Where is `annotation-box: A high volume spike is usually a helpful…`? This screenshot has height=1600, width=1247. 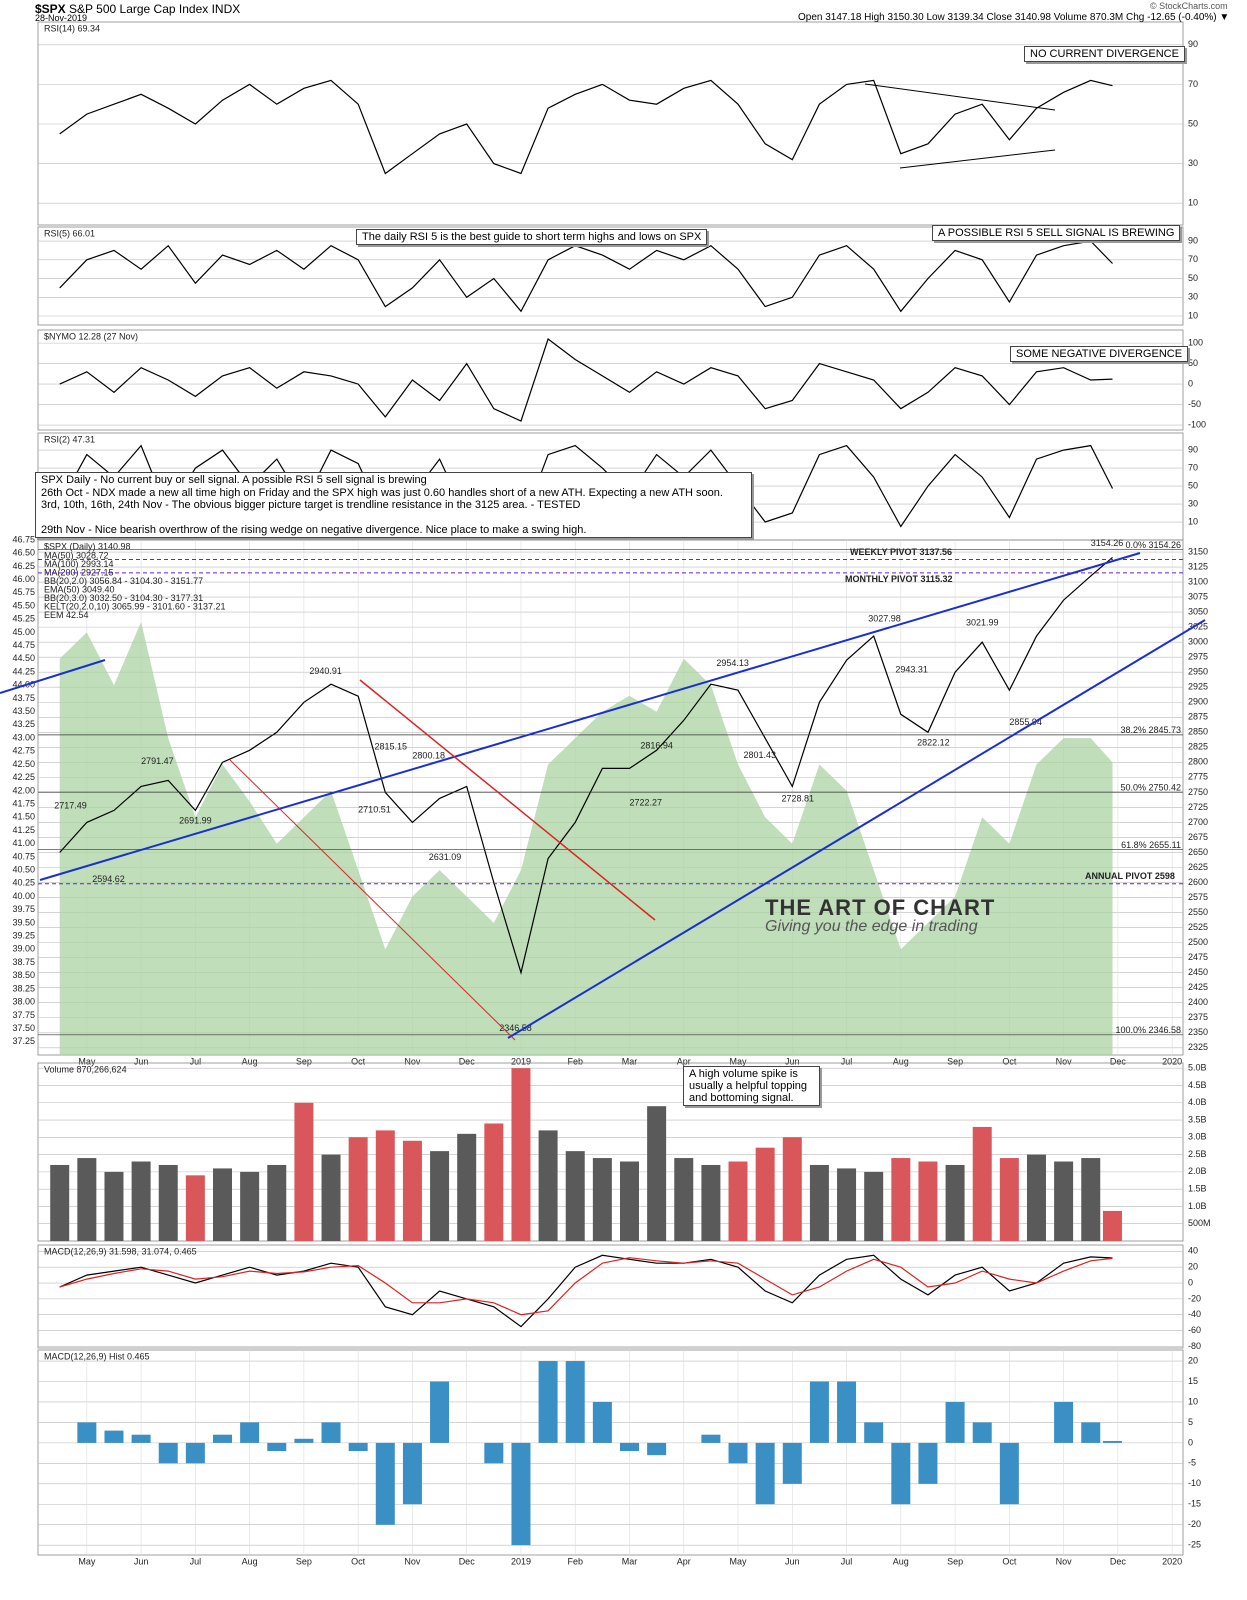
annotation-box: A high volume spike is usually a helpful… is located at coordinates (751, 1086).